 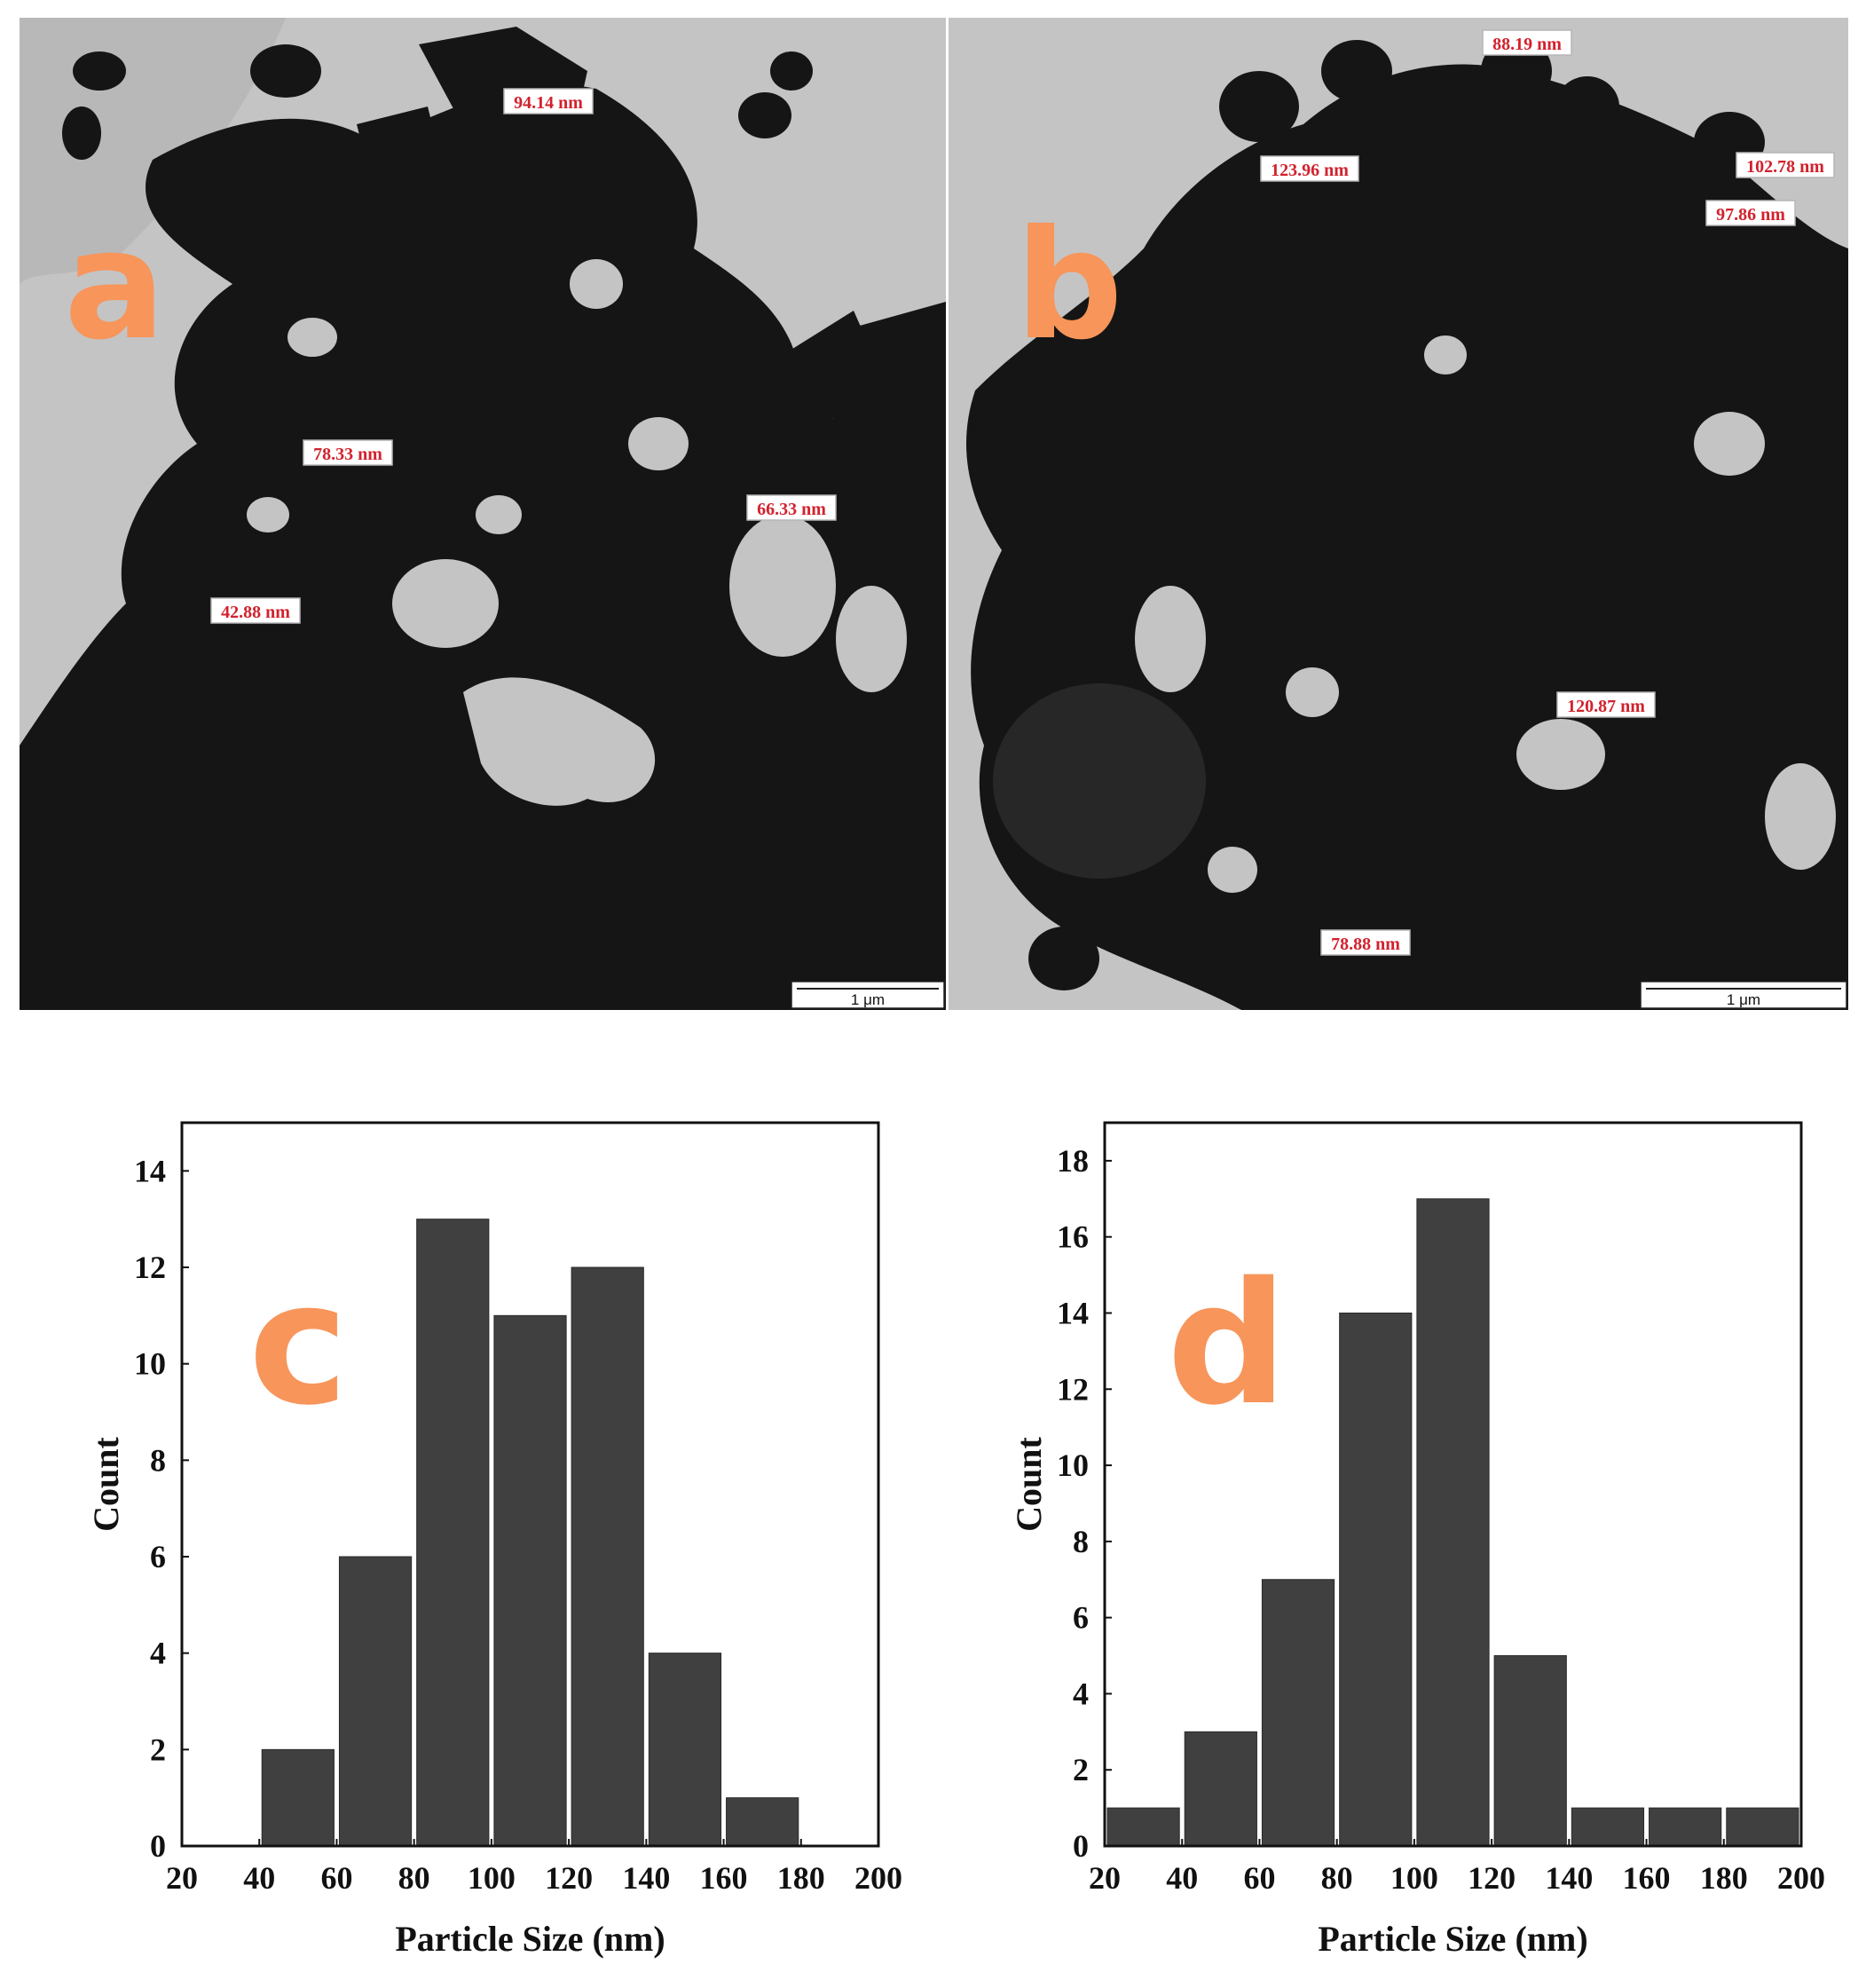 I want to click on svg-text: 97.86 nm, so click(x=1750, y=215).